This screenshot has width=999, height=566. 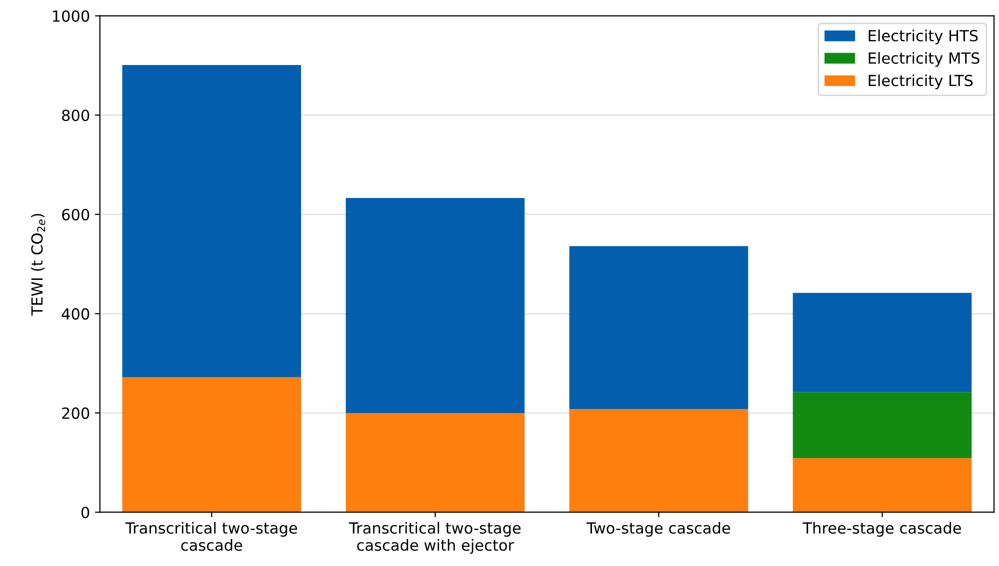 I want to click on x-tick-label: Two-stage cascade, so click(x=658, y=529).